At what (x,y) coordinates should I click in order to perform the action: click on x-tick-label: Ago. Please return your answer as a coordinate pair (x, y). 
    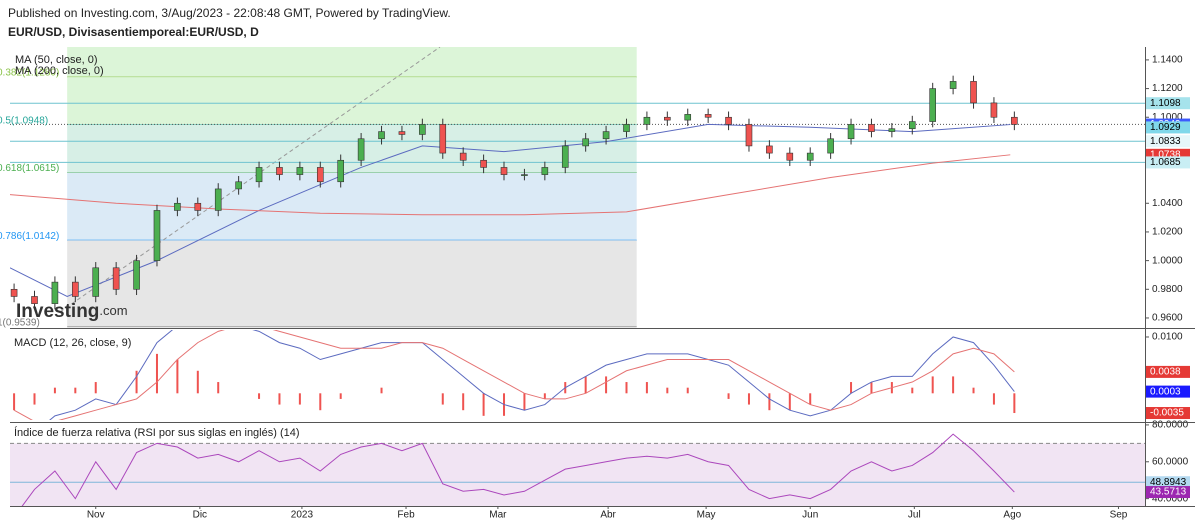
    Looking at the image, I should click on (1012, 515).